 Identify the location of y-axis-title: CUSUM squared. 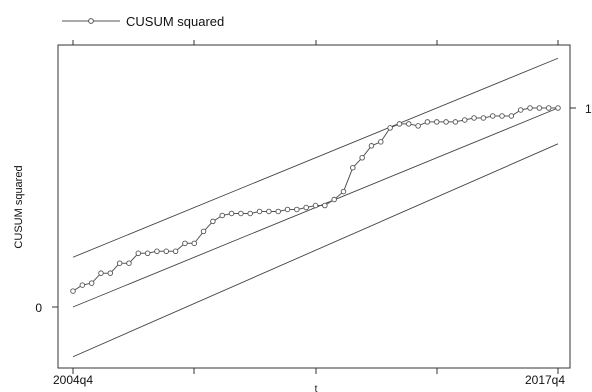
(19, 206).